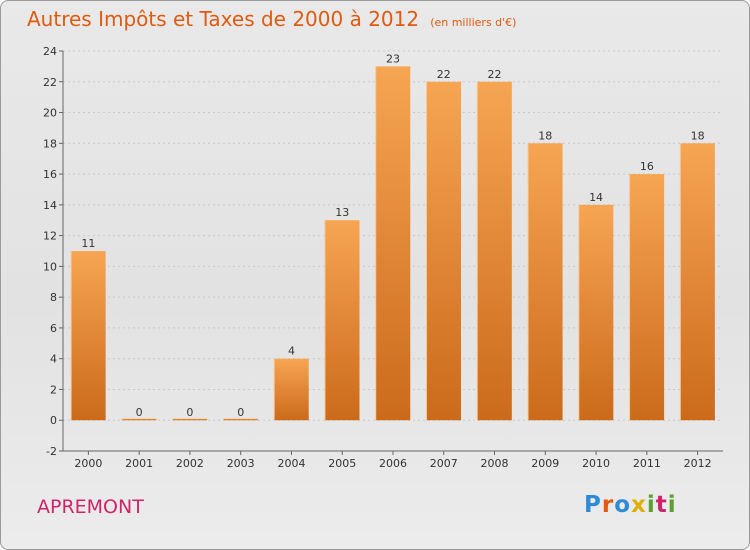  What do you see at coordinates (639, 505) in the screenshot?
I see `logo-letter: x` at bounding box center [639, 505].